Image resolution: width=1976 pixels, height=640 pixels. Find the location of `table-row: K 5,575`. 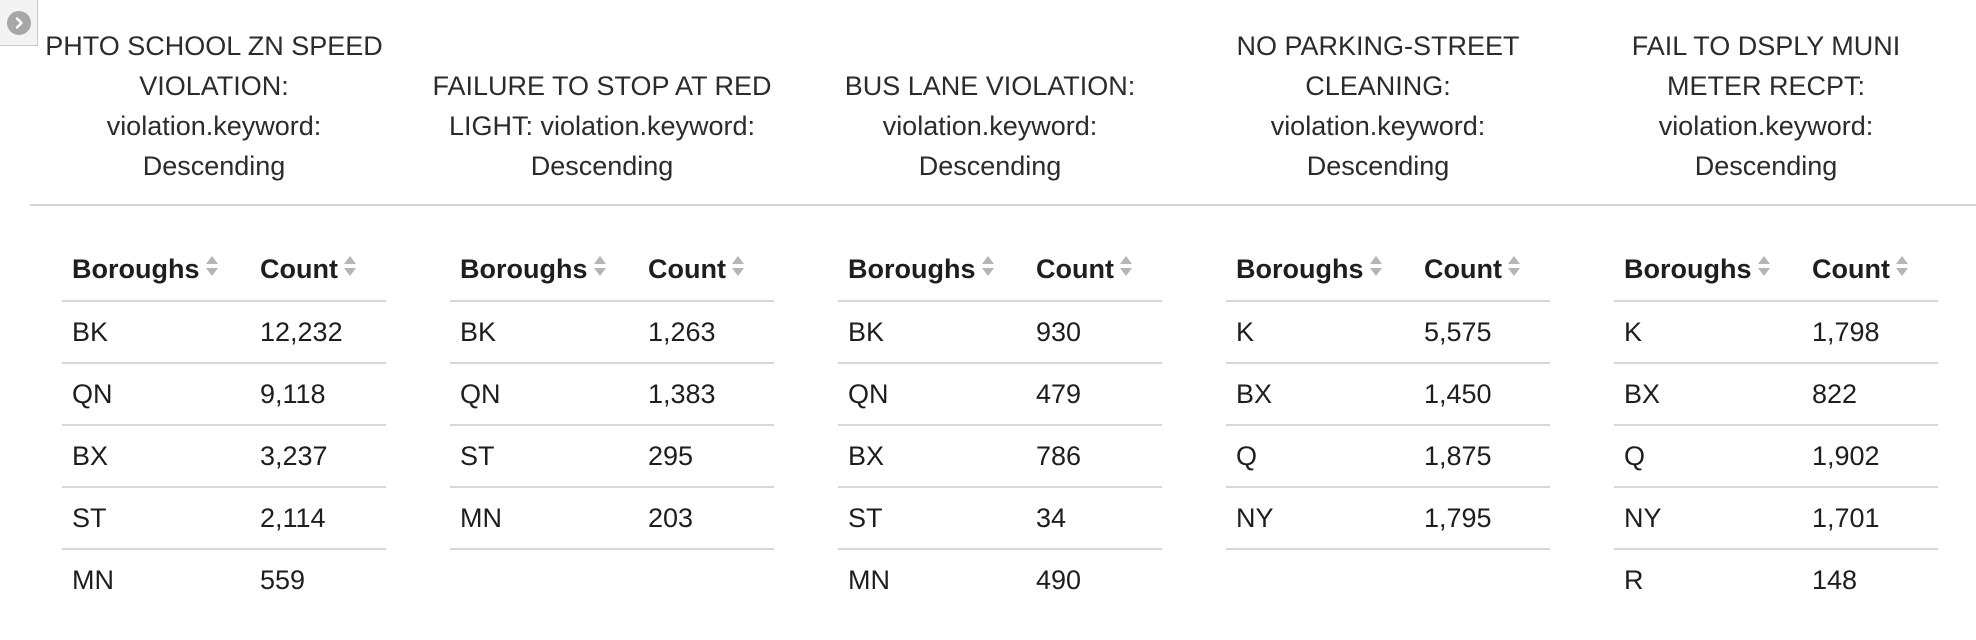

table-row: K 5,575 is located at coordinates (1388, 332).